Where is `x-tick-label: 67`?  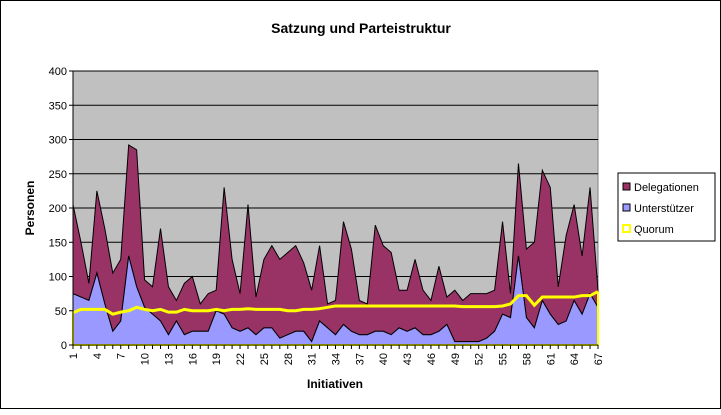 x-tick-label: 67 is located at coordinates (599, 359).